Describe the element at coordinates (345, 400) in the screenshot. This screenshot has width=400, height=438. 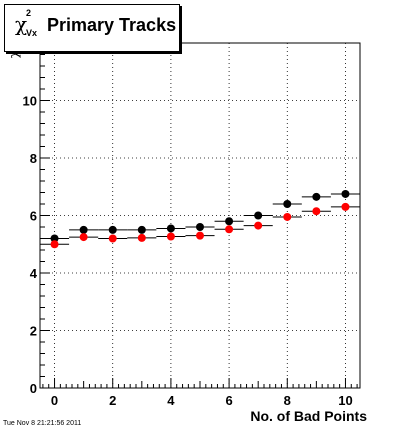
I see `x-tick-label: 10` at that location.